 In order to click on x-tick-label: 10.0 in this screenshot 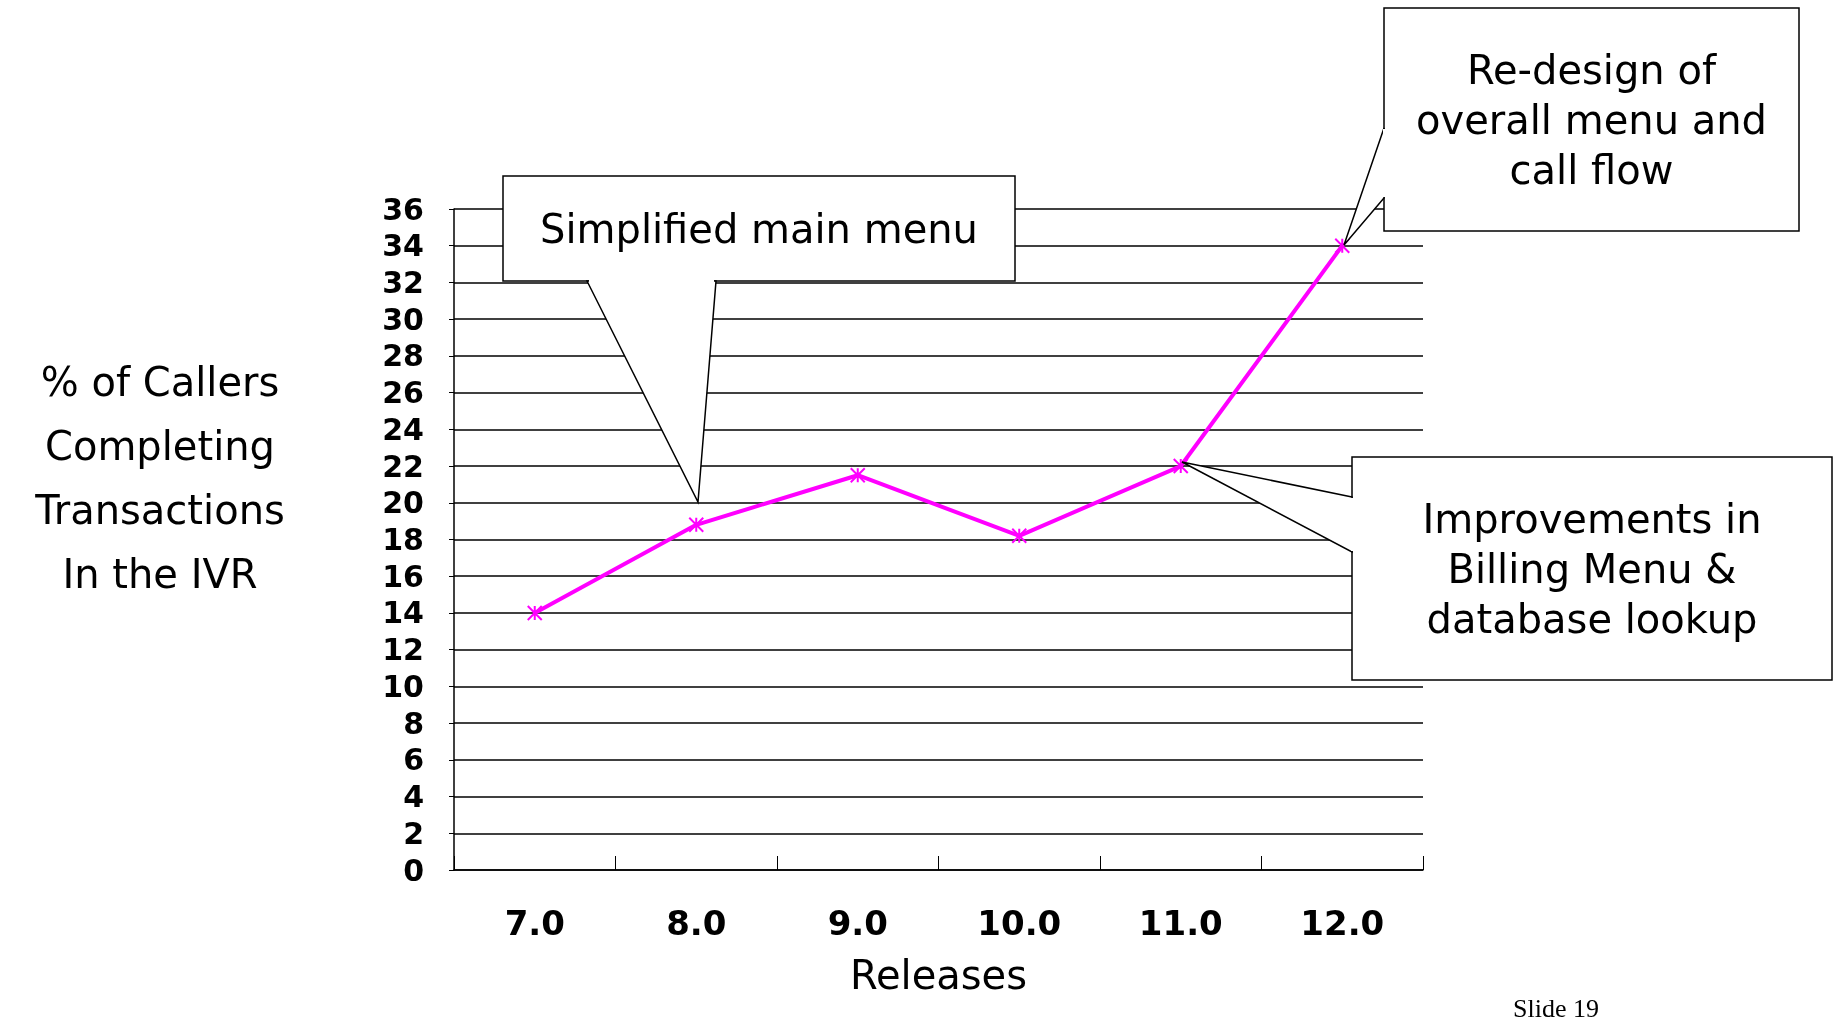, I will do `click(1019, 923)`.